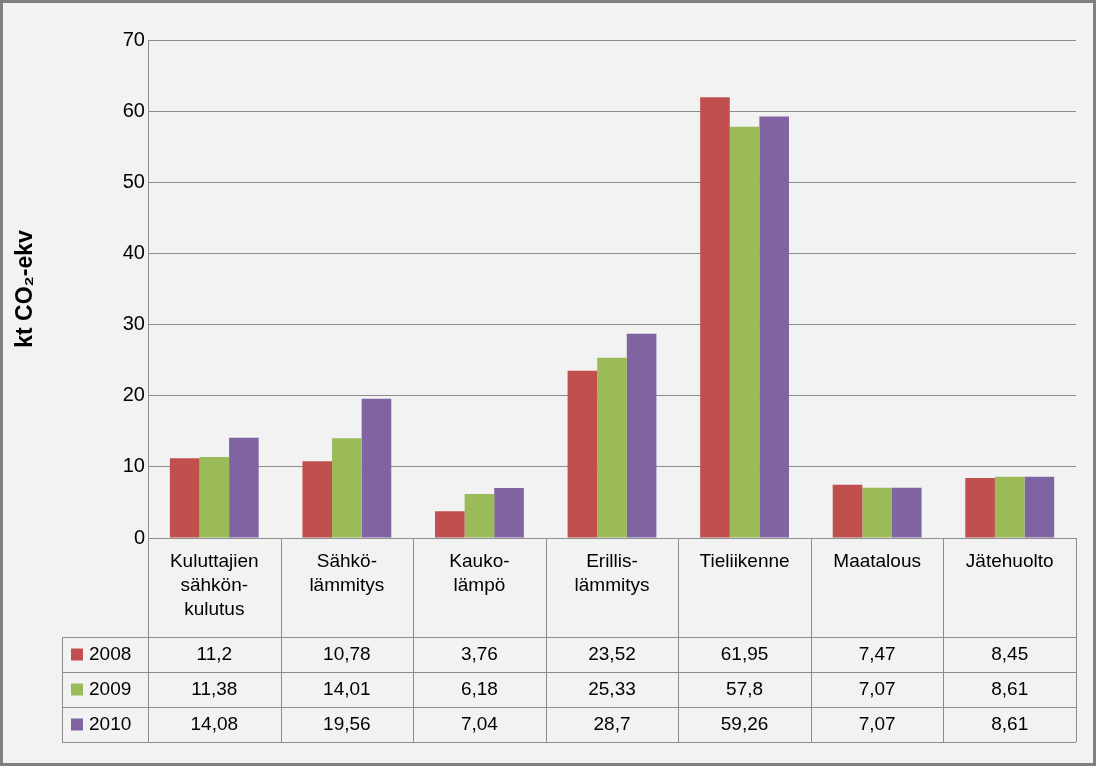 This screenshot has width=1096, height=766. I want to click on y-axis-title: kt CO₂-ekv, so click(24, 289).